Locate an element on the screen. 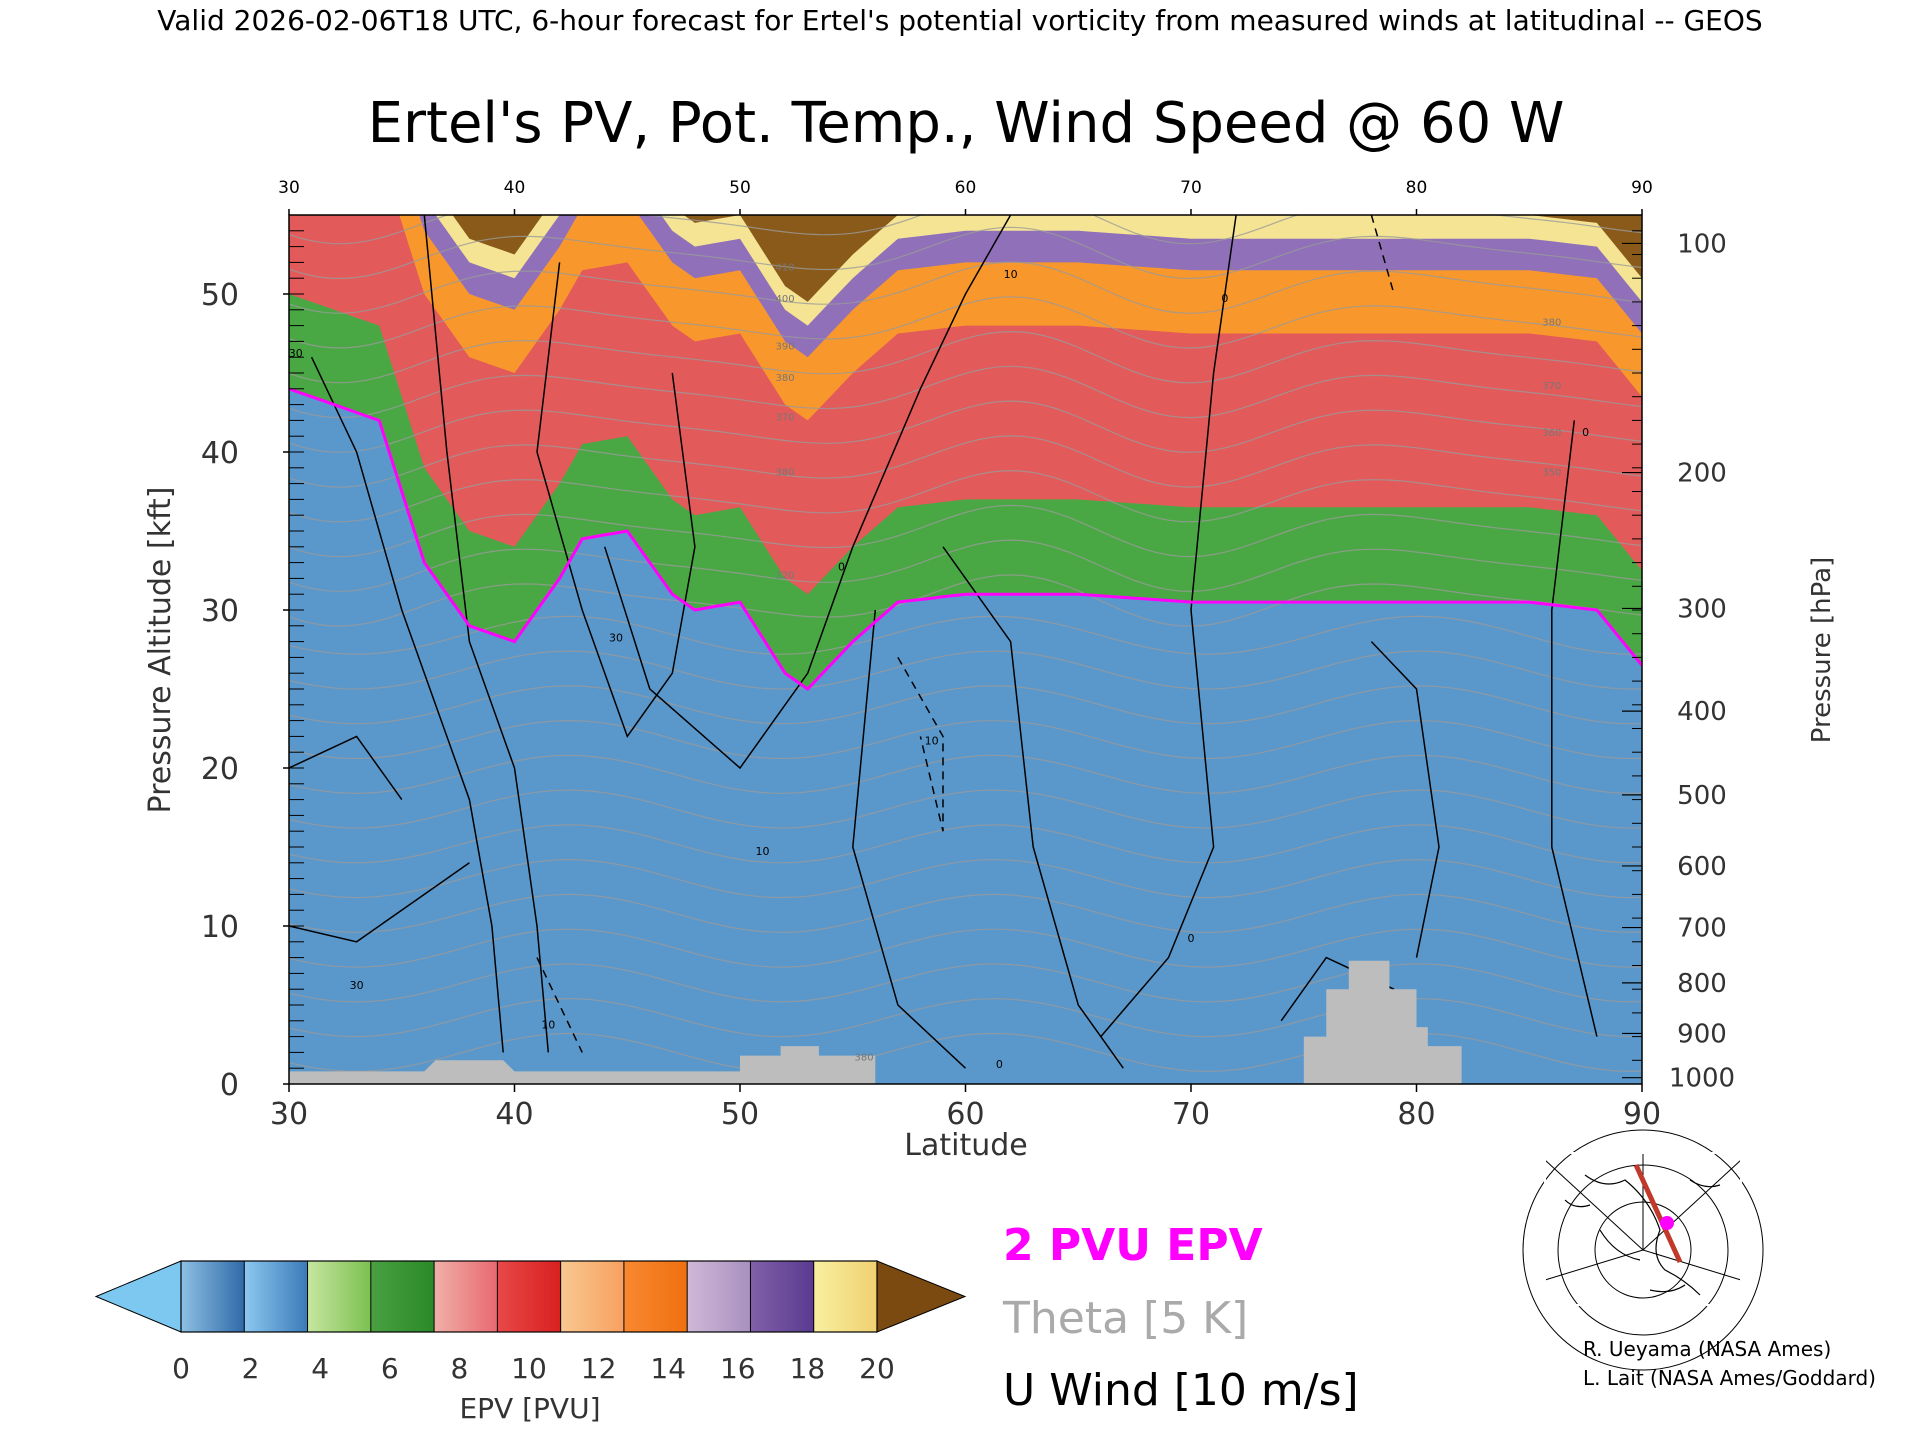 This screenshot has height=1440, width=1920. pressure-tick-label: 800 is located at coordinates (1702, 984).